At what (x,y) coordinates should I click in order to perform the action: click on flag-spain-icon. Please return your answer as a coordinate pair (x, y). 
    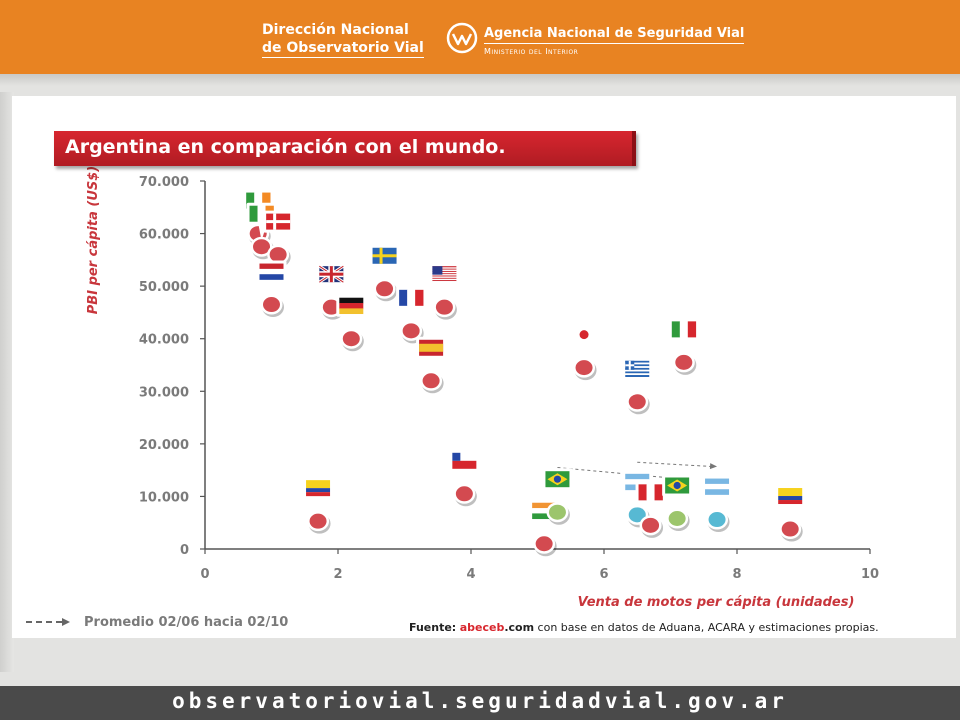
    Looking at the image, I should click on (431, 347).